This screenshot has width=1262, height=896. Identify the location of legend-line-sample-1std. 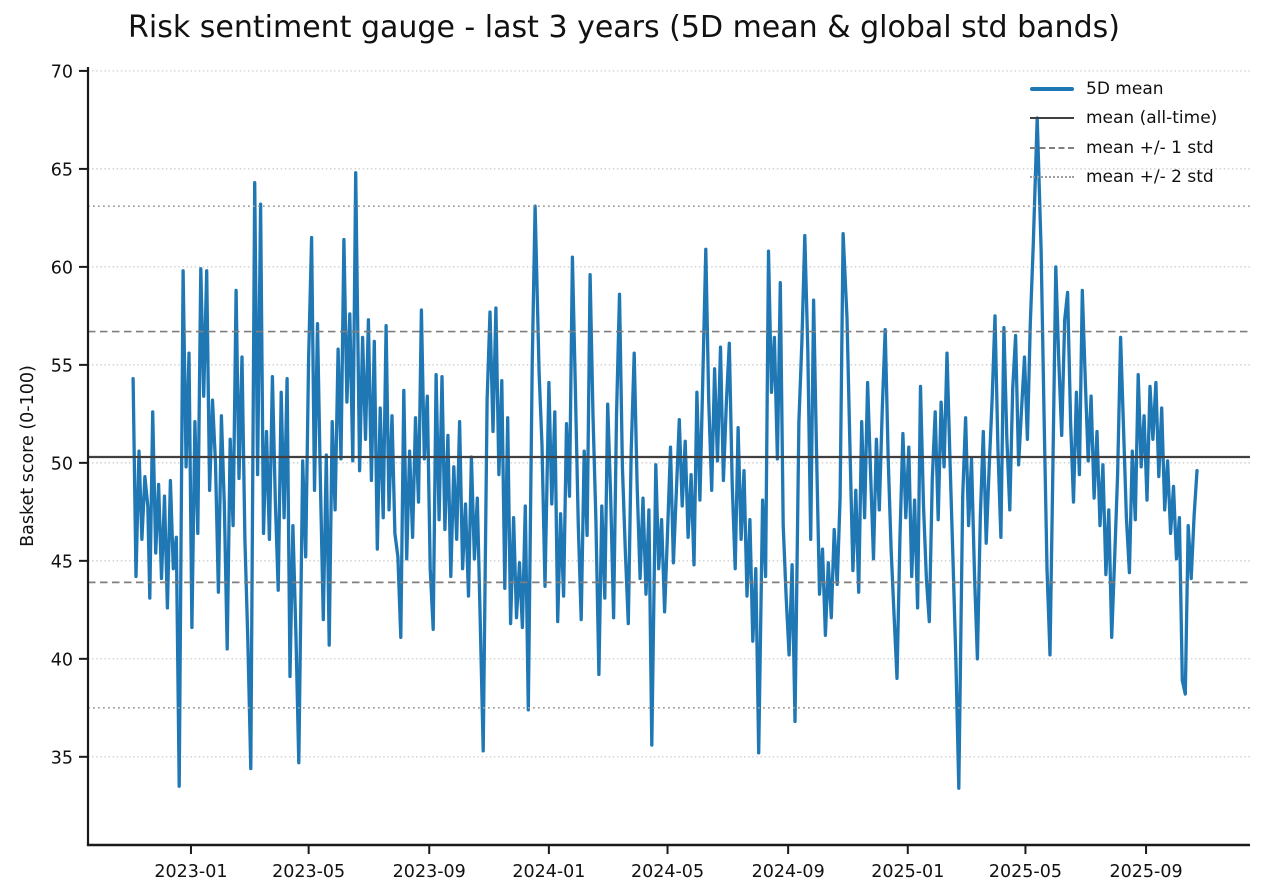
(1052, 147).